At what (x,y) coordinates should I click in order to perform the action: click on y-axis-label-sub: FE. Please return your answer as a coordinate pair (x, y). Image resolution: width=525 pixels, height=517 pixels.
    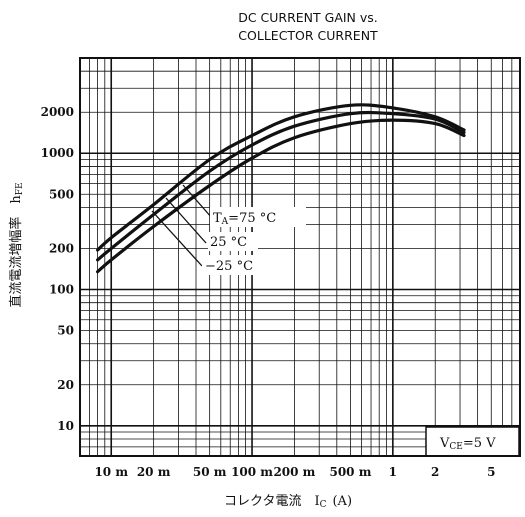
    Looking at the image, I should click on (20, 188).